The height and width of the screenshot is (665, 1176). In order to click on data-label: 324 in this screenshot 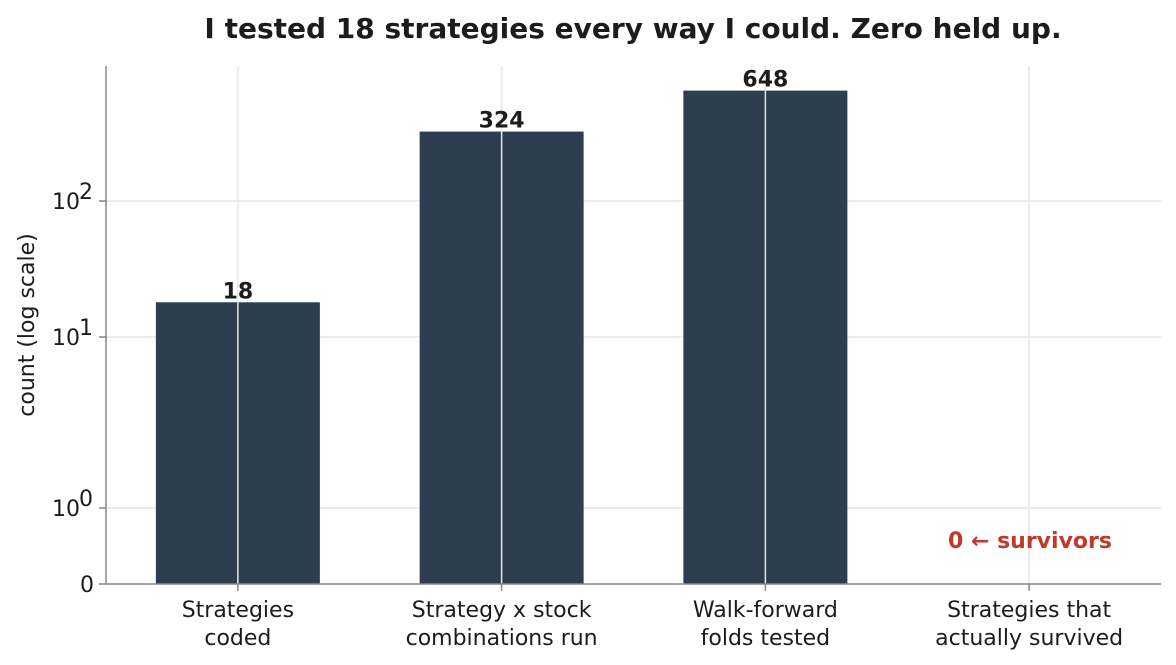, I will do `click(502, 121)`.